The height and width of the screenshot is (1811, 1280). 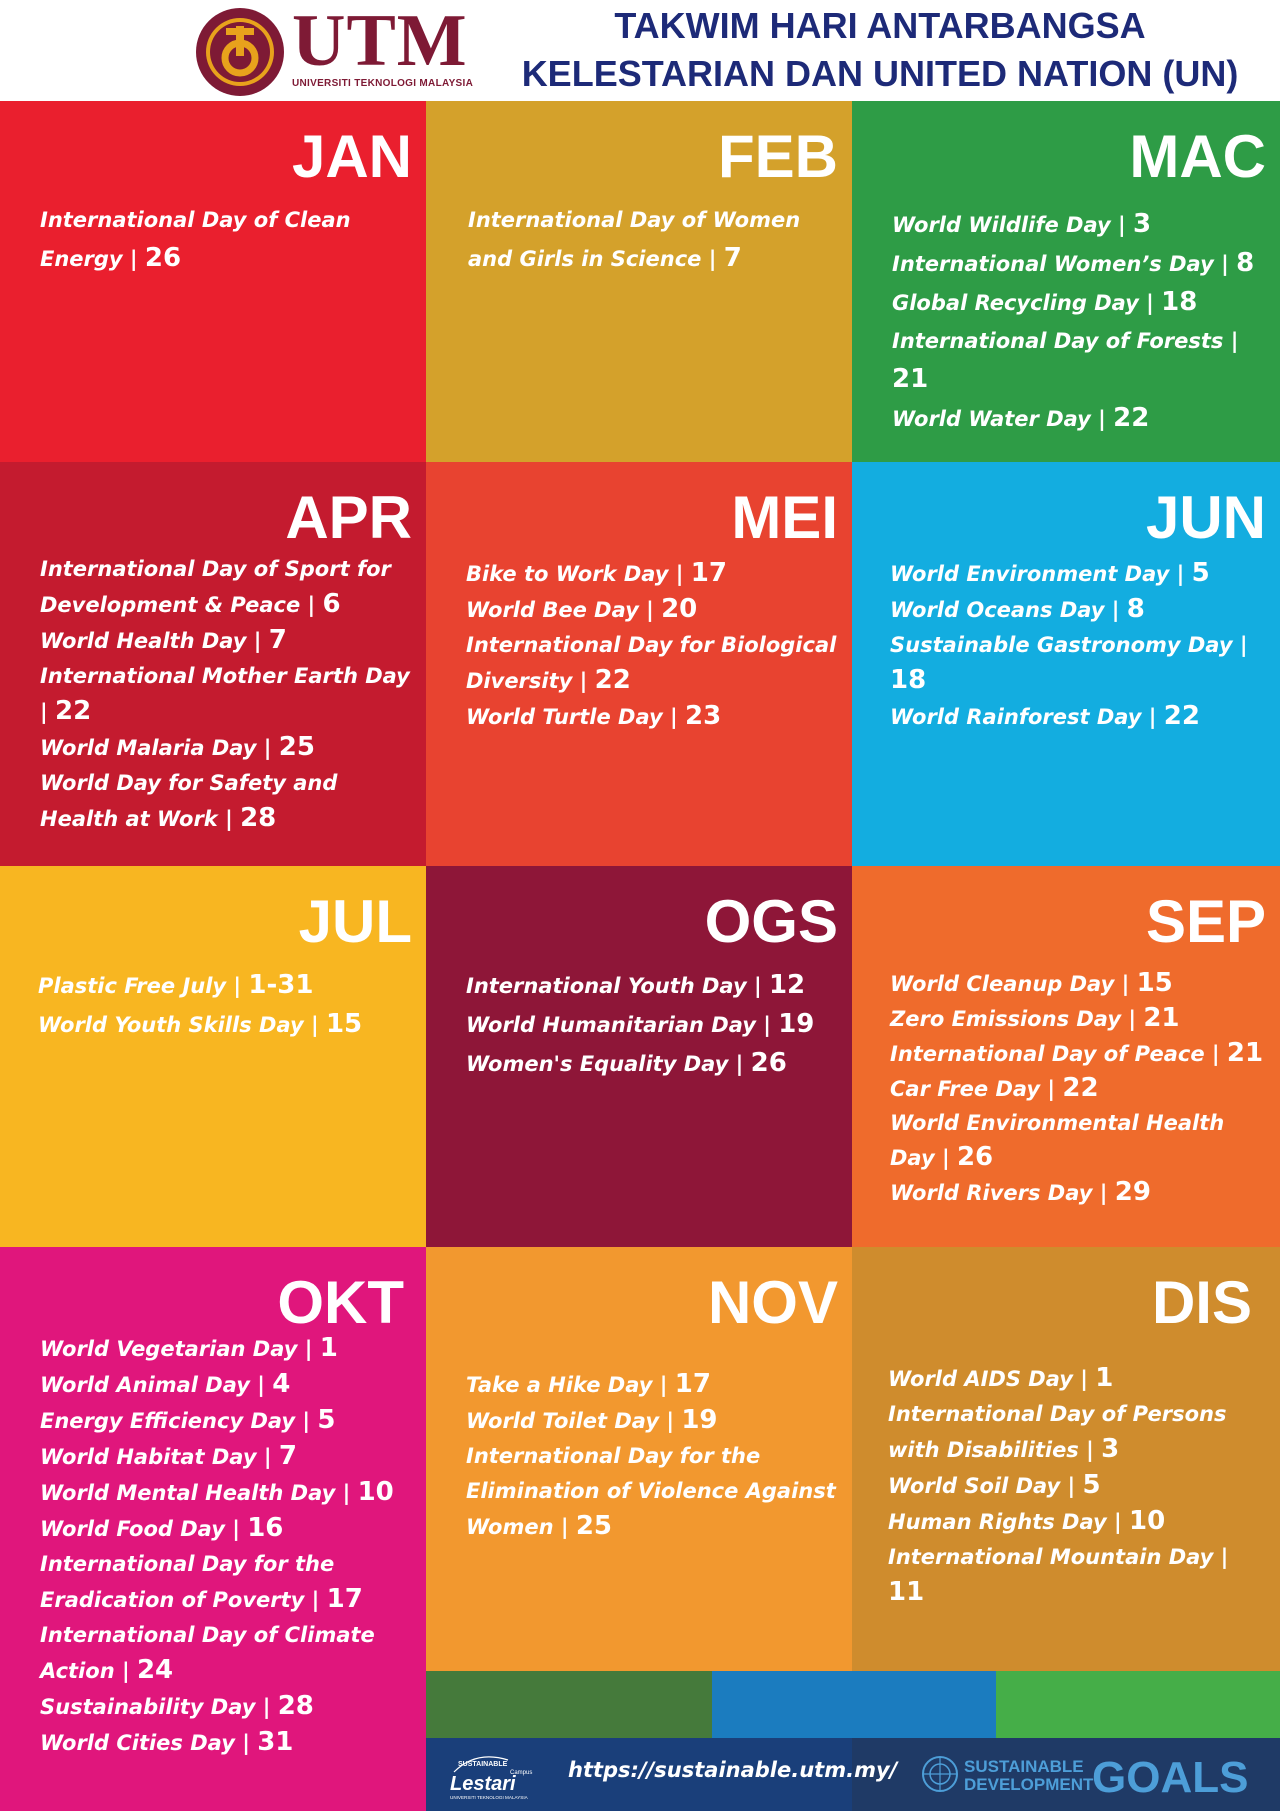 I want to click on event-item: International Youth Day | 12, so click(x=636, y=985).